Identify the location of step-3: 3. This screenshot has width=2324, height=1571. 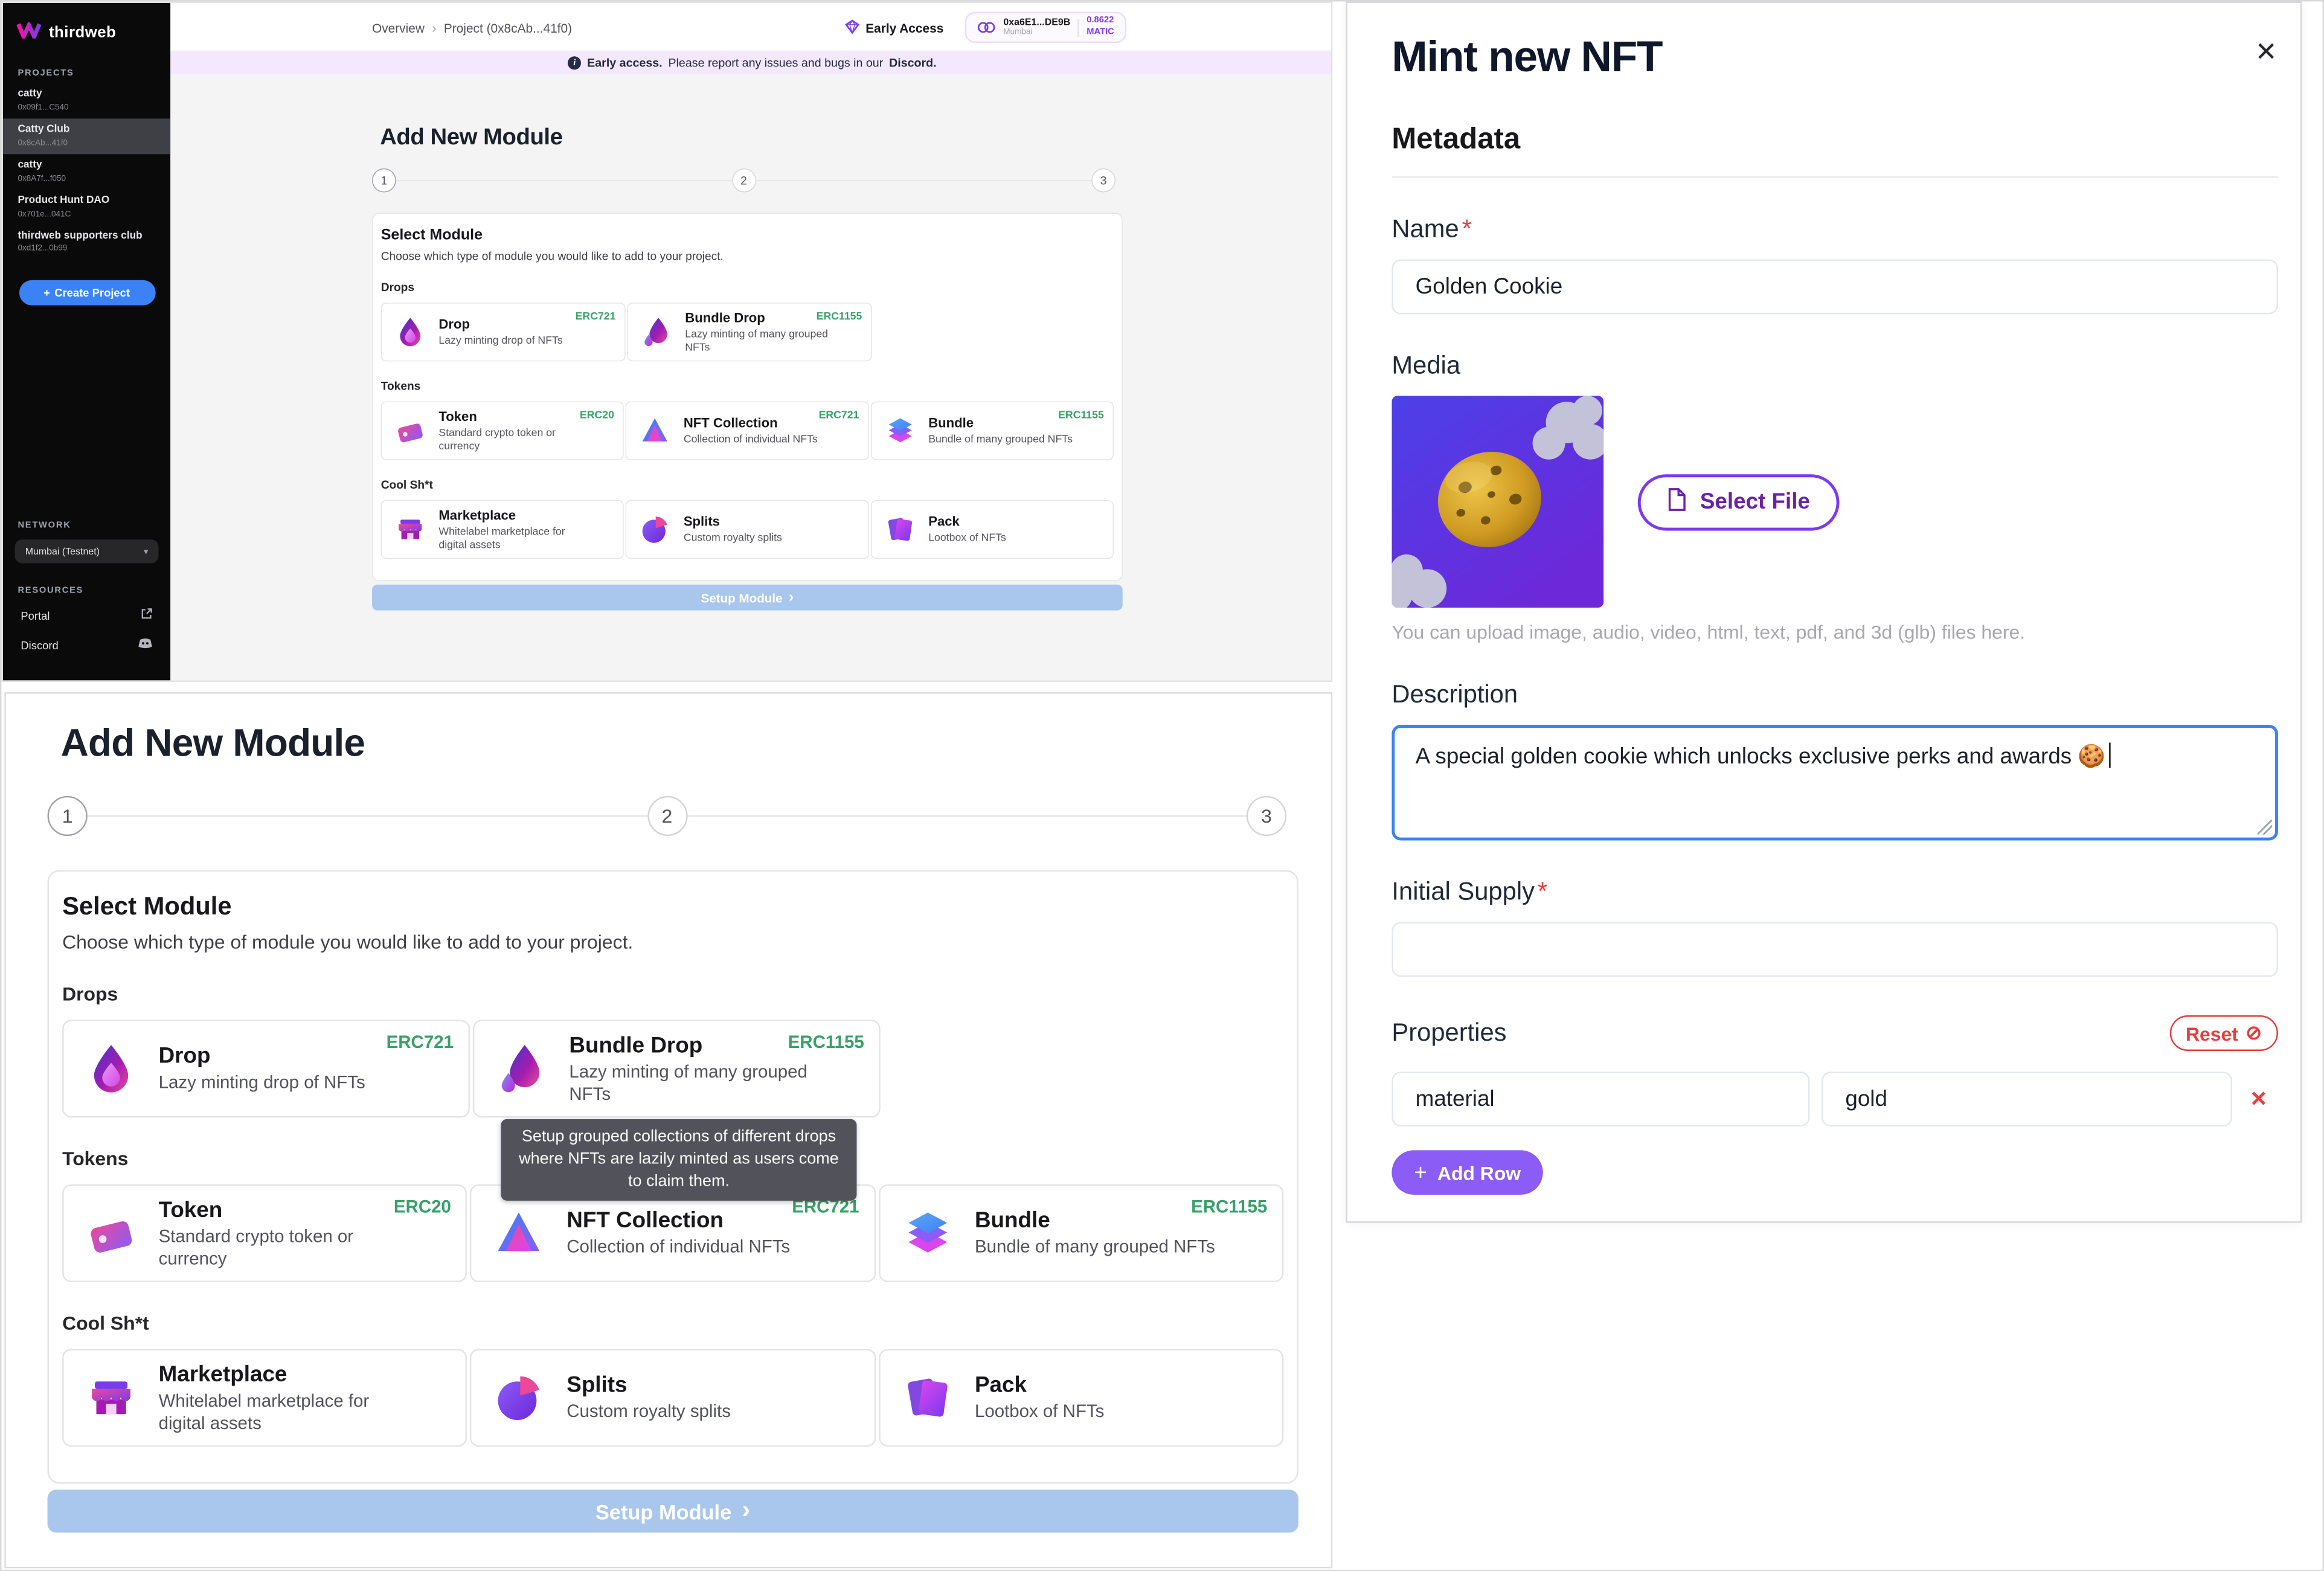
(1103, 180).